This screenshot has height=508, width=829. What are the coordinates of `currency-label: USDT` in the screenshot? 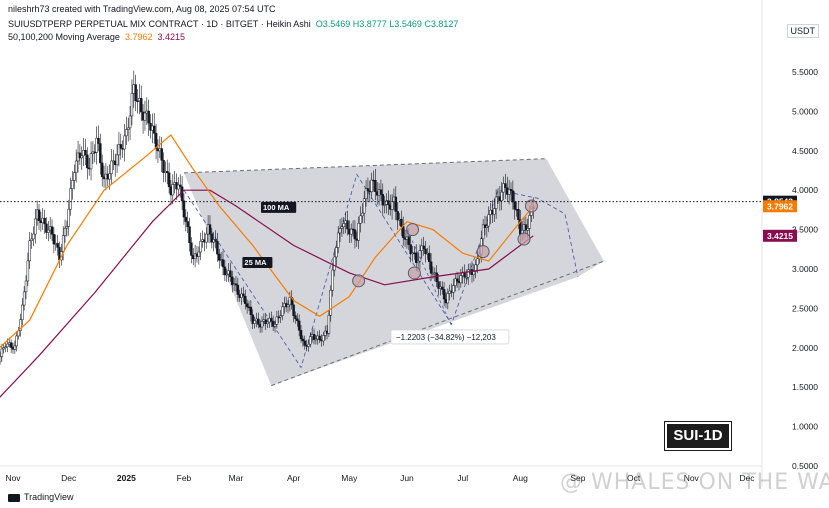 It's located at (802, 31).